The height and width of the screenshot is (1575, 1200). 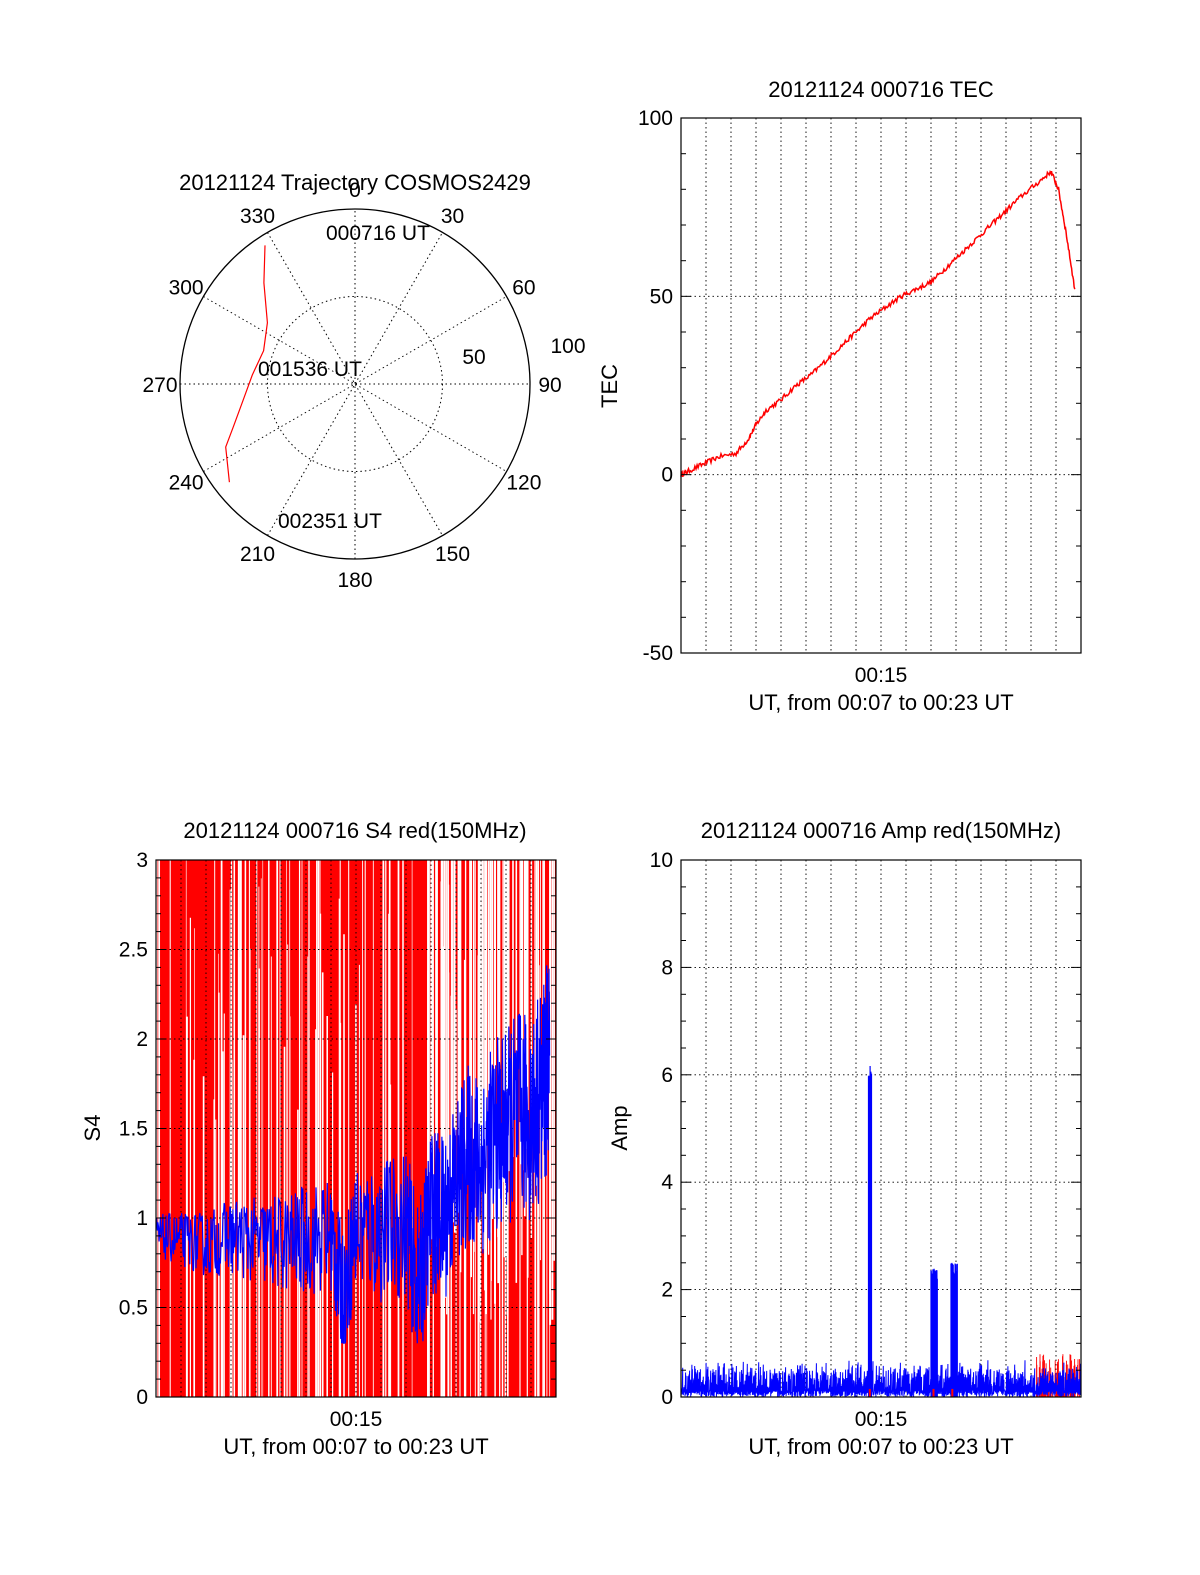 What do you see at coordinates (878, 323) in the screenshot?
I see `tec-series-line` at bounding box center [878, 323].